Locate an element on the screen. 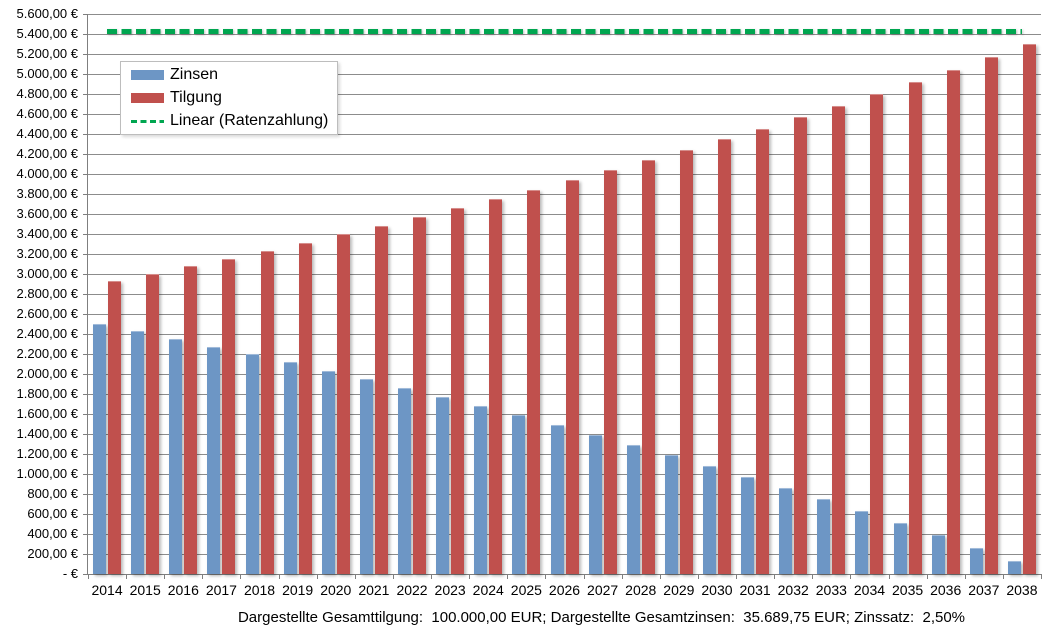  bar-zinsen-2031 is located at coordinates (748, 525).